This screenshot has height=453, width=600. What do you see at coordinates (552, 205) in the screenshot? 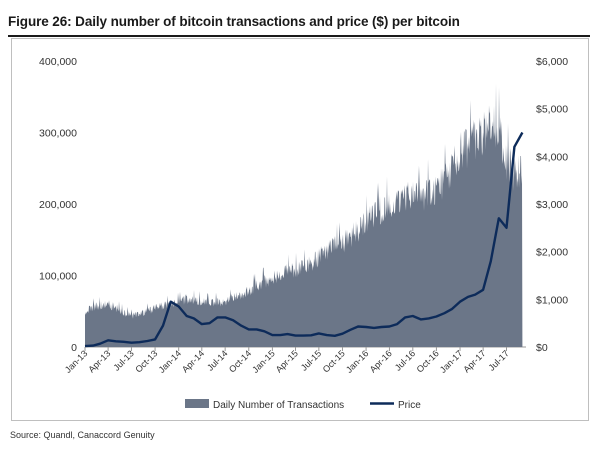
I see `y-right-tick-label: $3,000` at bounding box center [552, 205].